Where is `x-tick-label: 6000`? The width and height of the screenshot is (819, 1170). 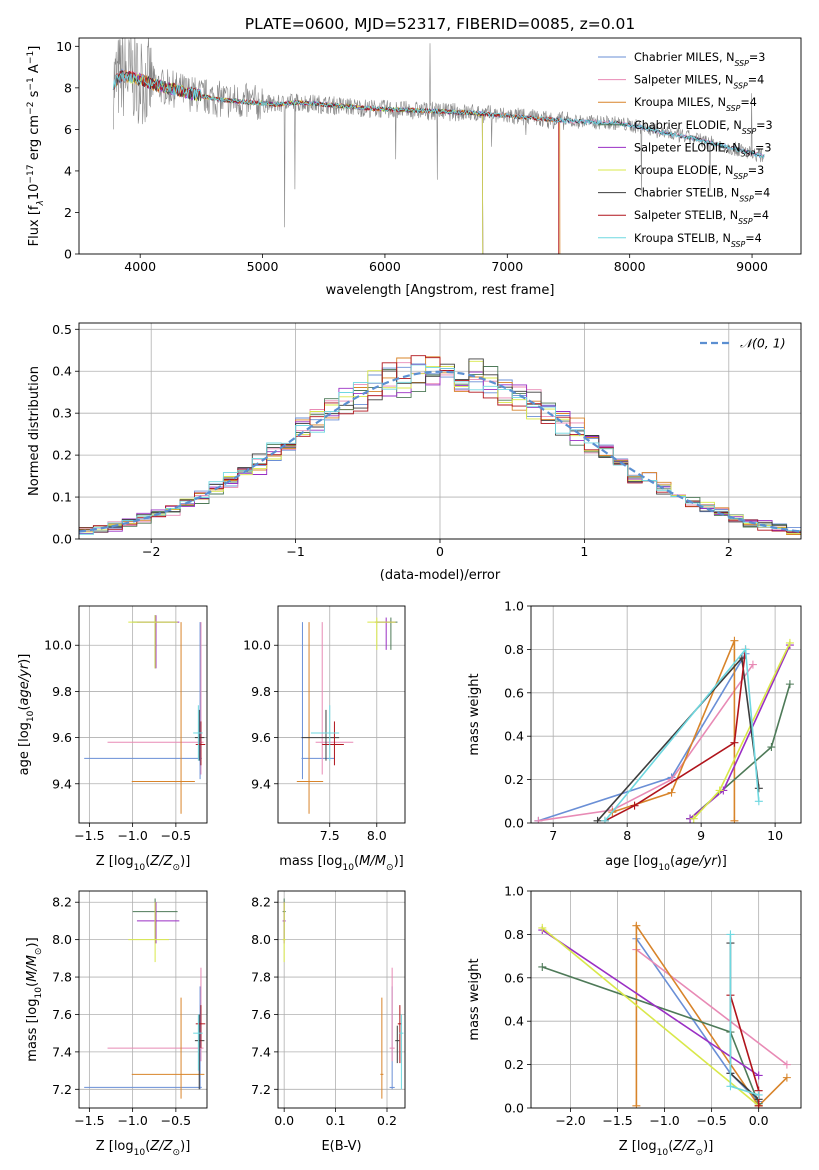 x-tick-label: 6000 is located at coordinates (385, 266).